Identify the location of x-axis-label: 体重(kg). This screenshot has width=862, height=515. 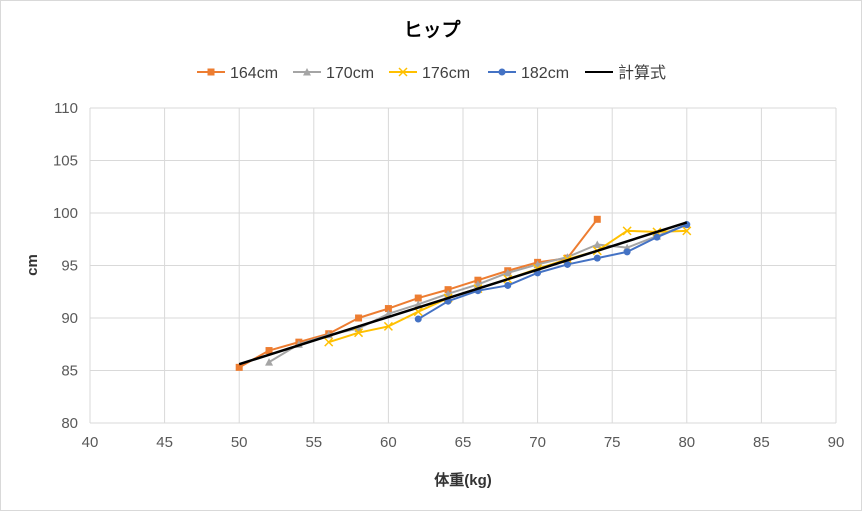
(463, 480).